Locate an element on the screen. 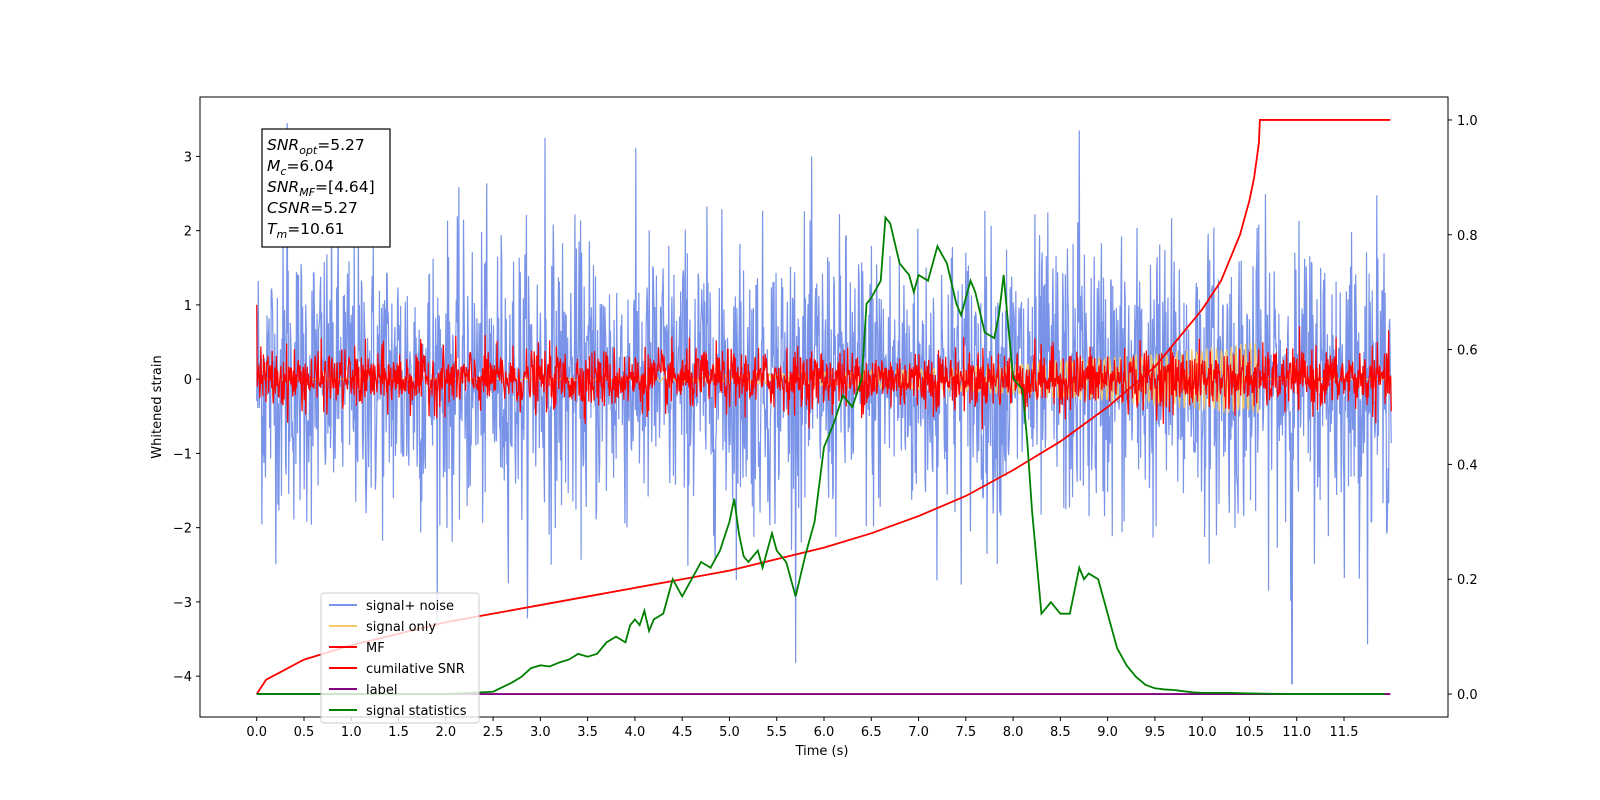  legend-label: signal statistics is located at coordinates (416, 711).